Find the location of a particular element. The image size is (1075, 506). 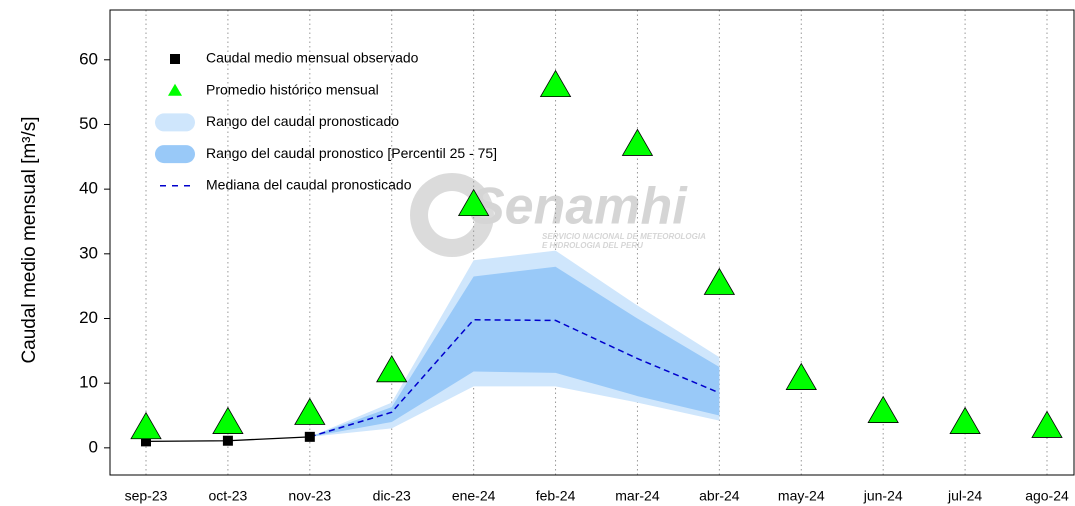

y-tick-label: 20 is located at coordinates (88, 317).